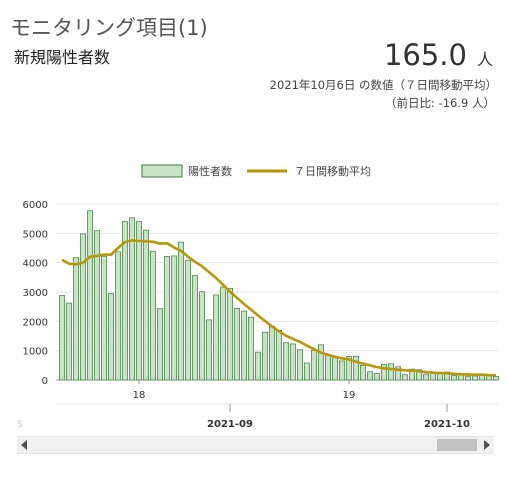 This screenshot has height=482, width=509. I want to click on y-tick-label: 4000, so click(35, 264).